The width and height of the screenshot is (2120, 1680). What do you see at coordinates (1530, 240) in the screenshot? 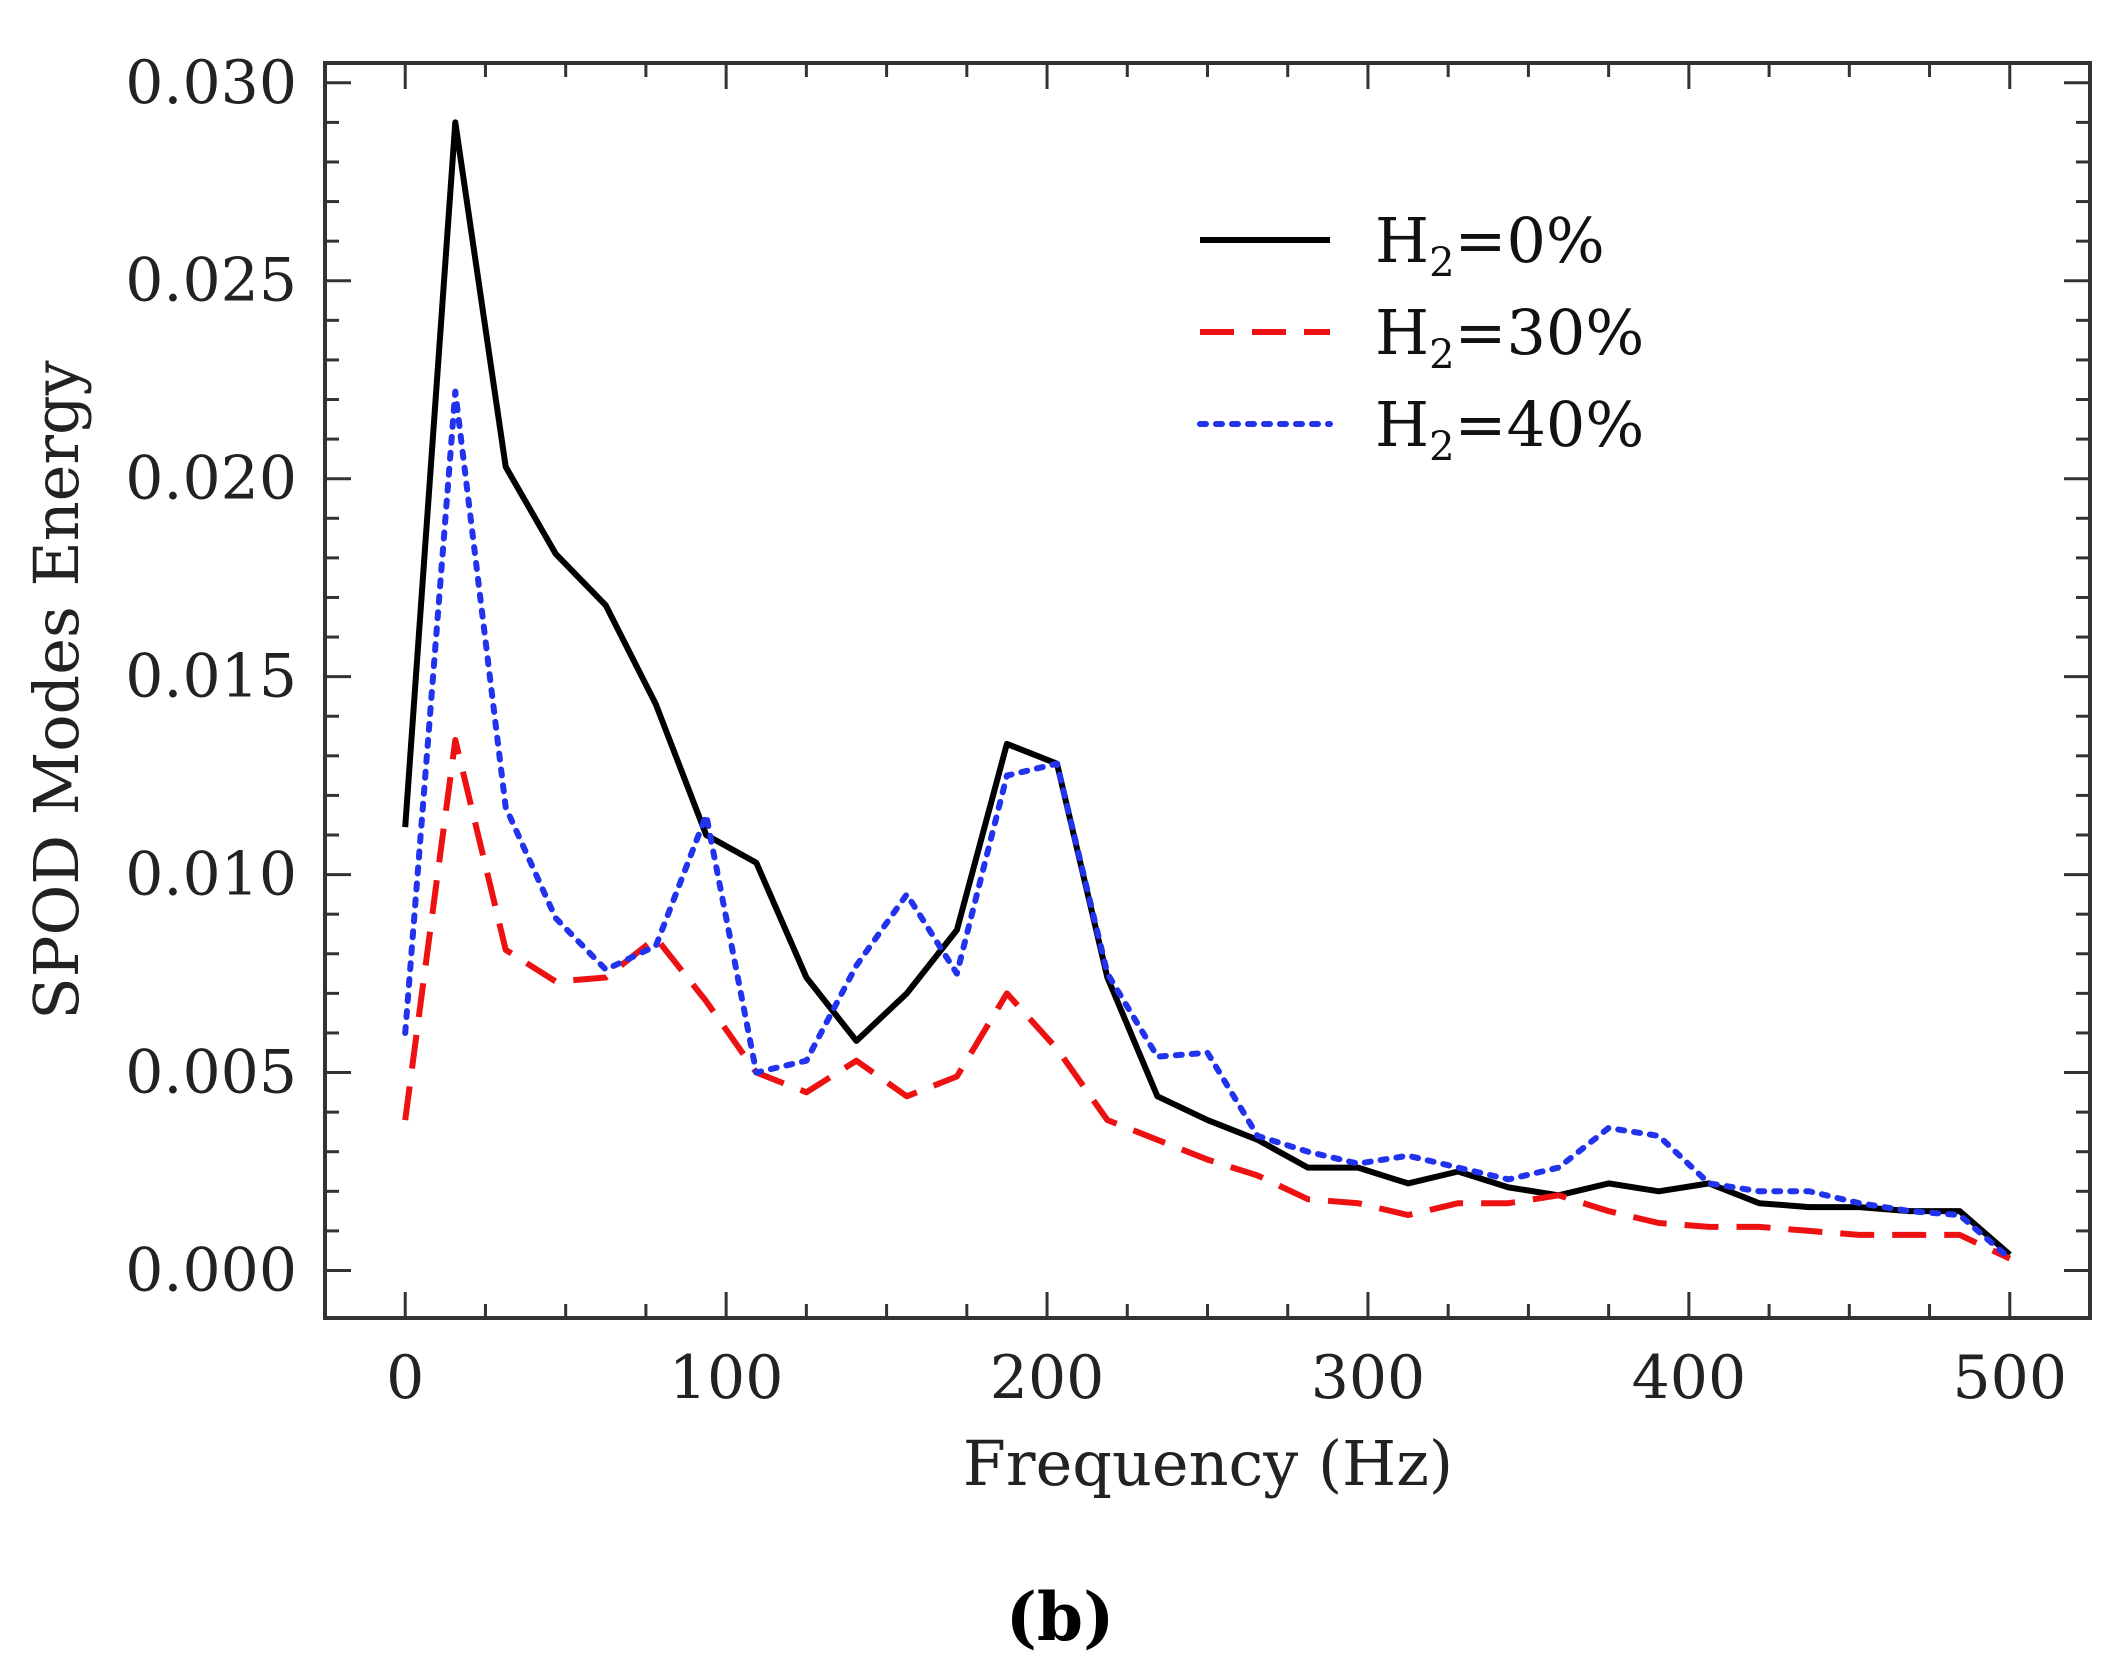
I see `legend-entry-suffix: =0%` at bounding box center [1530, 240].